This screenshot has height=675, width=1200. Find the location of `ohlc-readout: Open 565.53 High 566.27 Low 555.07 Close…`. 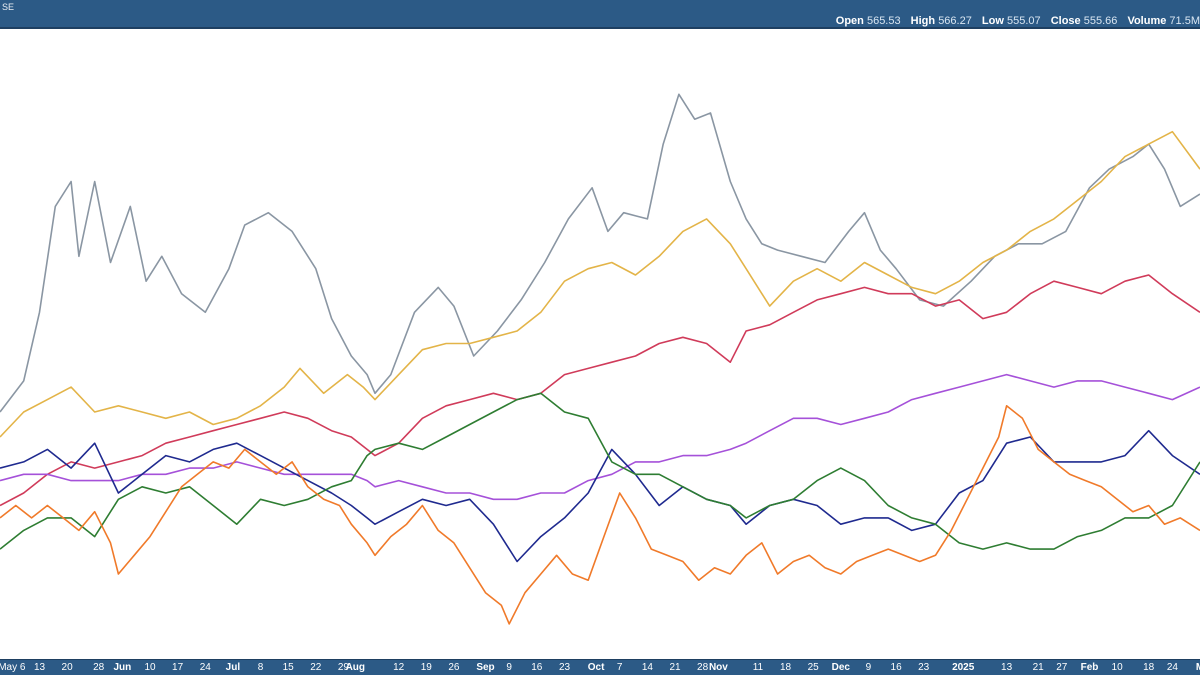

ohlc-readout: Open 565.53 High 566.27 Low 555.07 Close… is located at coordinates (1018, 21).